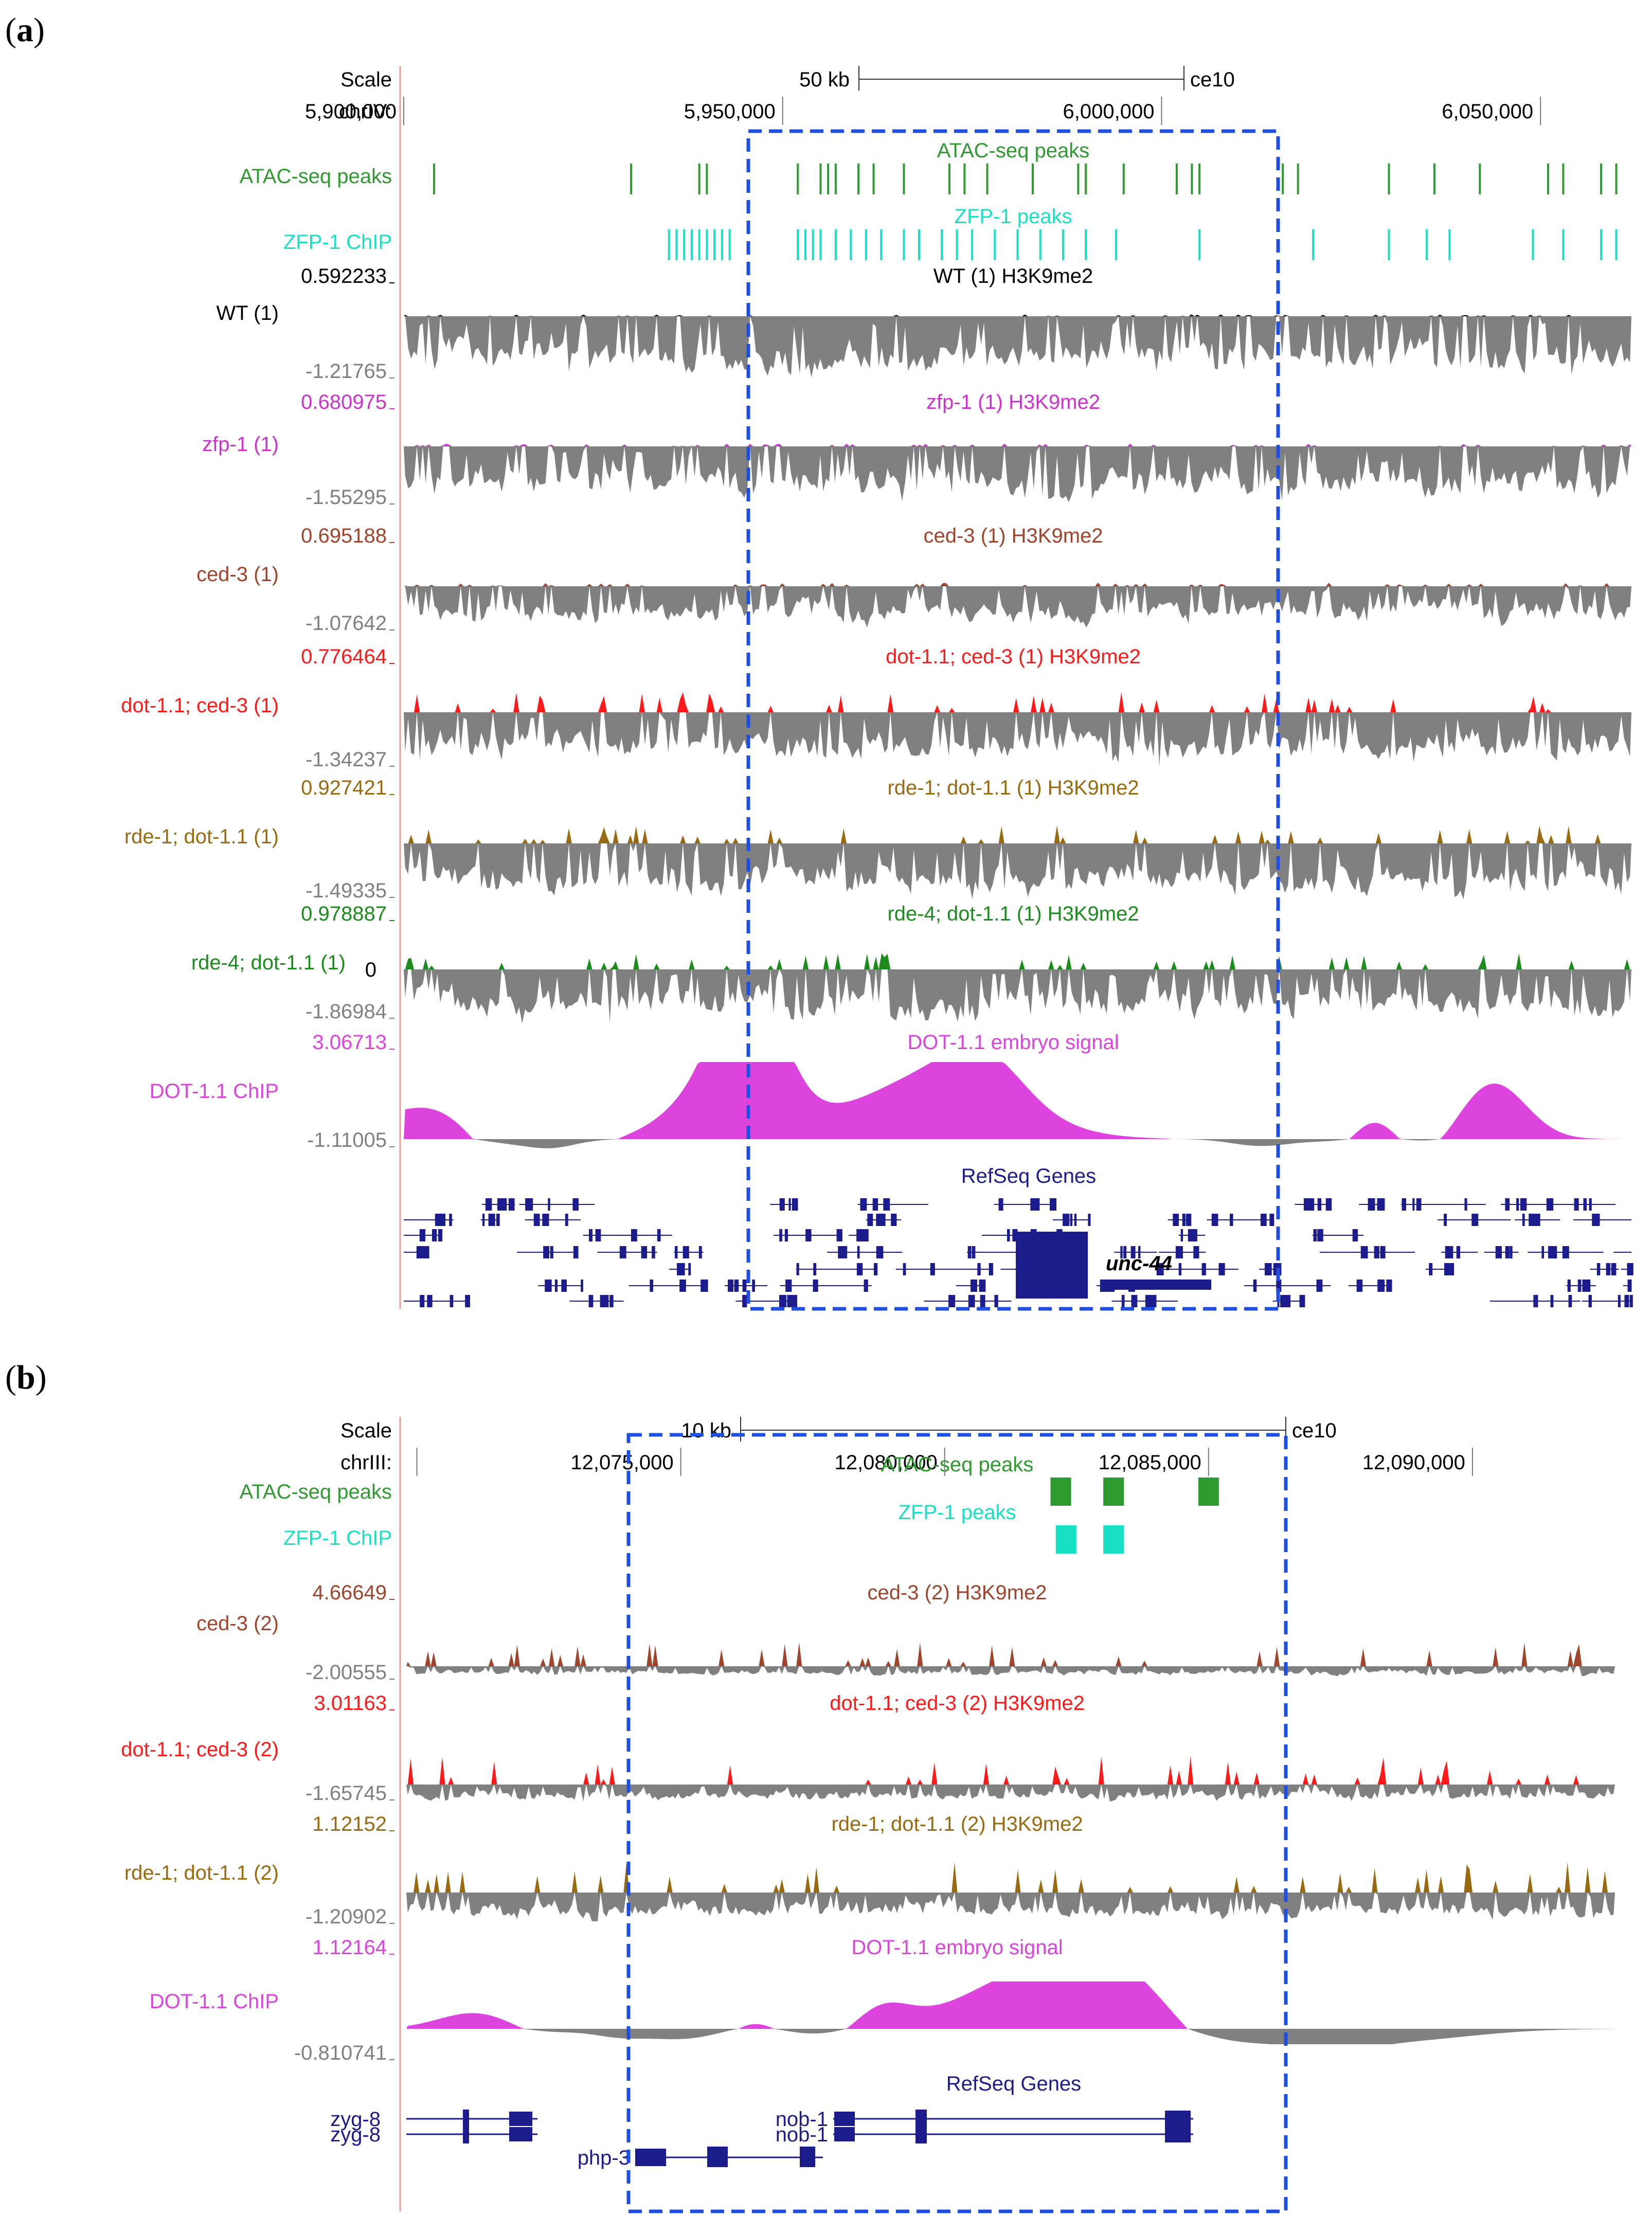 The height and width of the screenshot is (2216, 1652). What do you see at coordinates (366, 79) in the screenshot?
I see `scale-label: Scale` at bounding box center [366, 79].